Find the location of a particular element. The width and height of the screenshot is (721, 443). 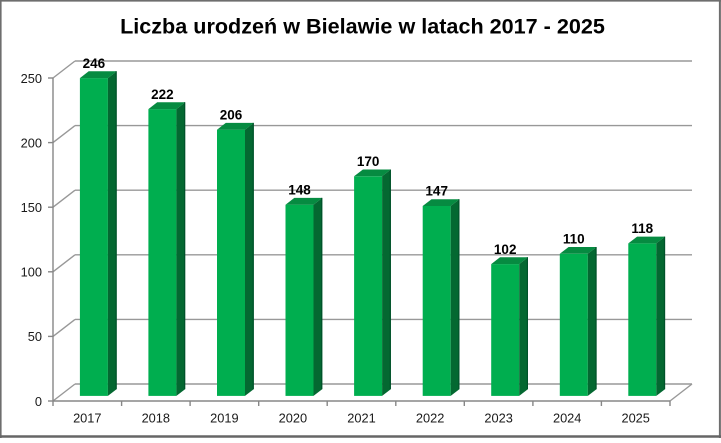

svg-text: 148 is located at coordinates (299, 189).